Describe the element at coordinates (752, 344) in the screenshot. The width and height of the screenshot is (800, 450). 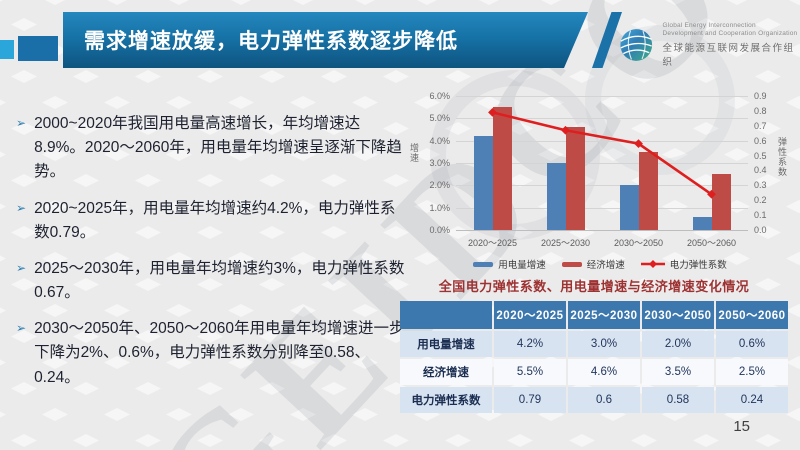
I see `table-cell: 0.6%` at that location.